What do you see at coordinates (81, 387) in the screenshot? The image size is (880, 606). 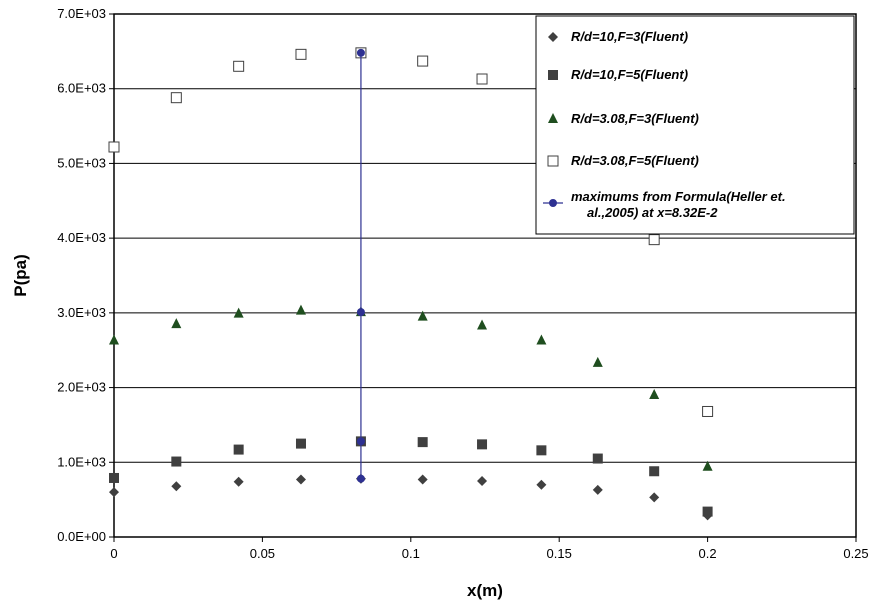 I see `y-tick-label: 2.0E+03` at bounding box center [81, 387].